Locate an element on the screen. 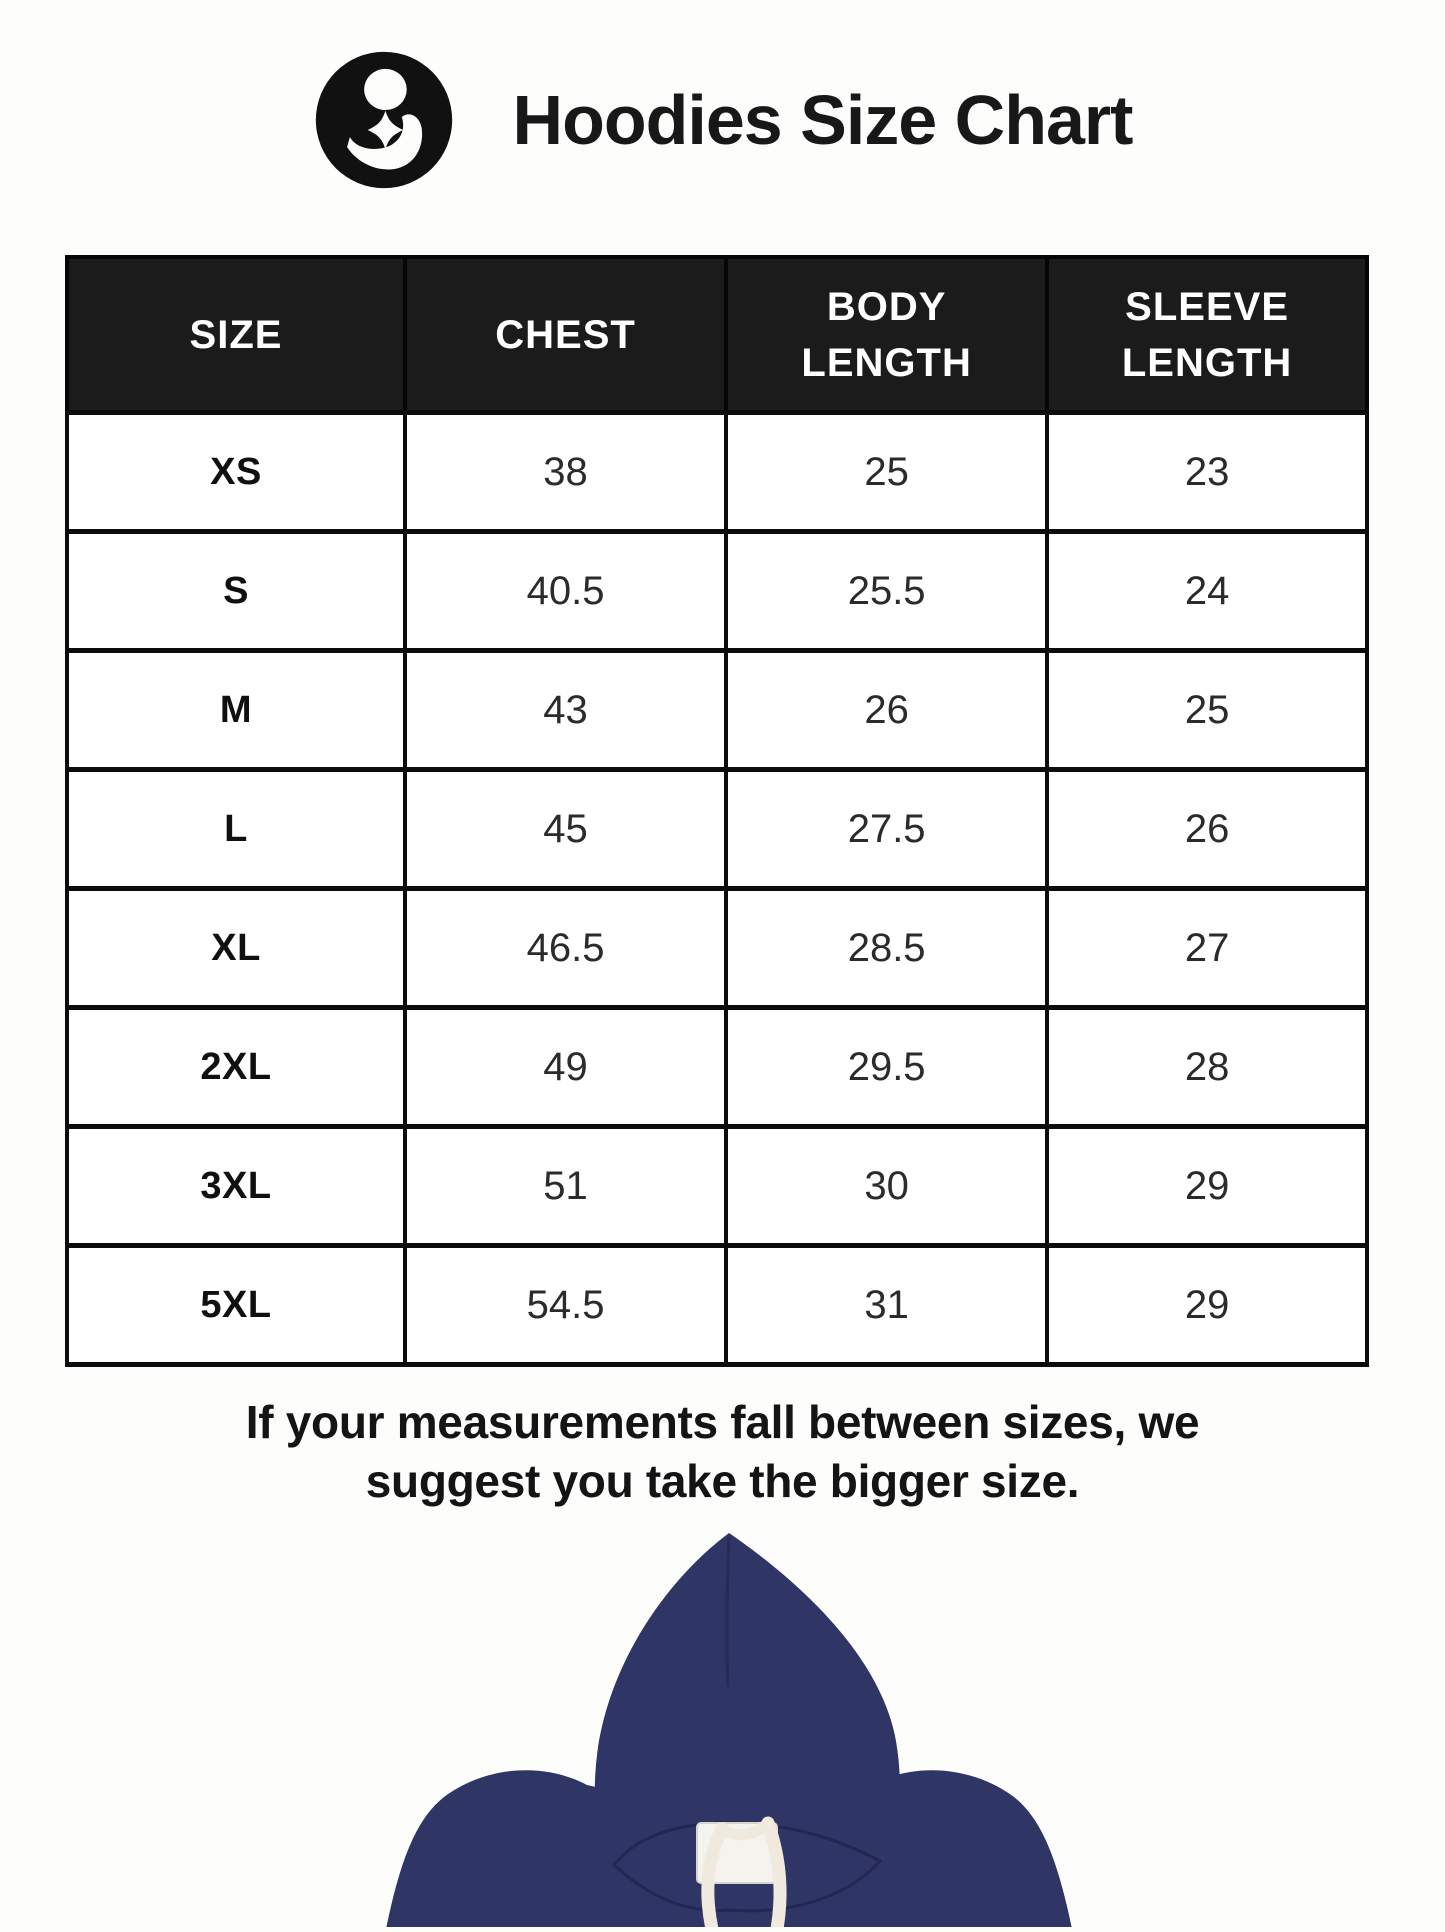 Image resolution: width=1445 pixels, height=1932 pixels. size-cell: XL is located at coordinates (236, 948).